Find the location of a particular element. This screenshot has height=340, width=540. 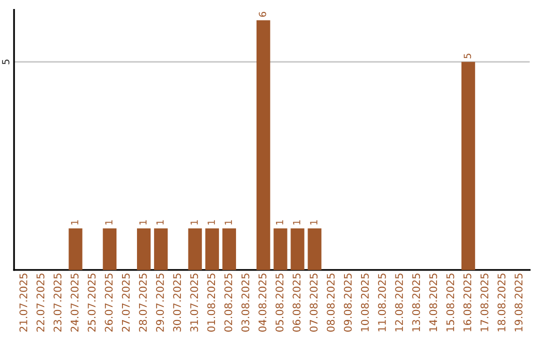

x-tick-label: 13.08.2025 is located at coordinates (416, 303).